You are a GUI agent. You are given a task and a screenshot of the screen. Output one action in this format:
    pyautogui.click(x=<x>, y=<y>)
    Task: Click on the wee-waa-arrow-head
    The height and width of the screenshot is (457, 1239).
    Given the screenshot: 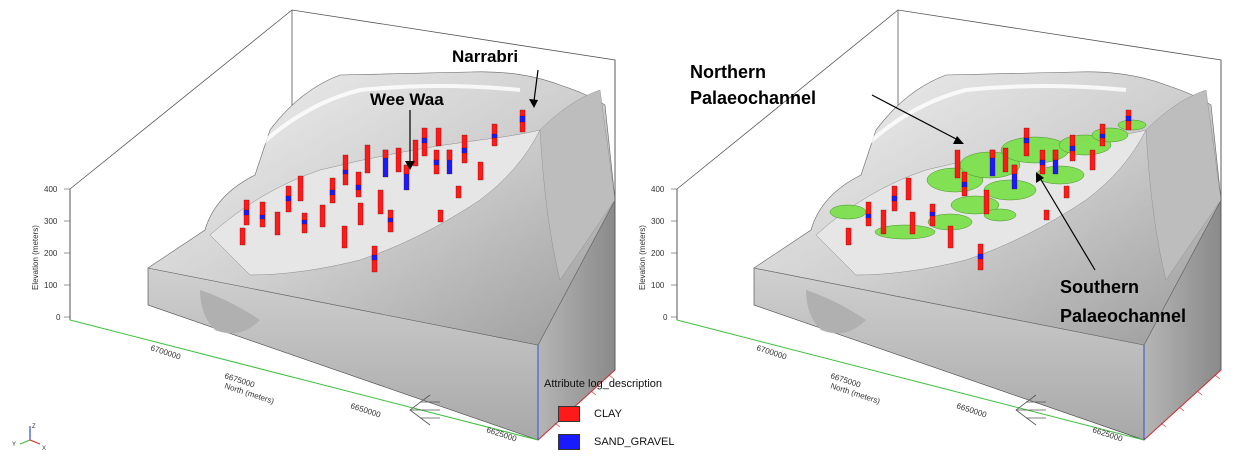 What is the action you would take?
    pyautogui.click(x=410, y=165)
    